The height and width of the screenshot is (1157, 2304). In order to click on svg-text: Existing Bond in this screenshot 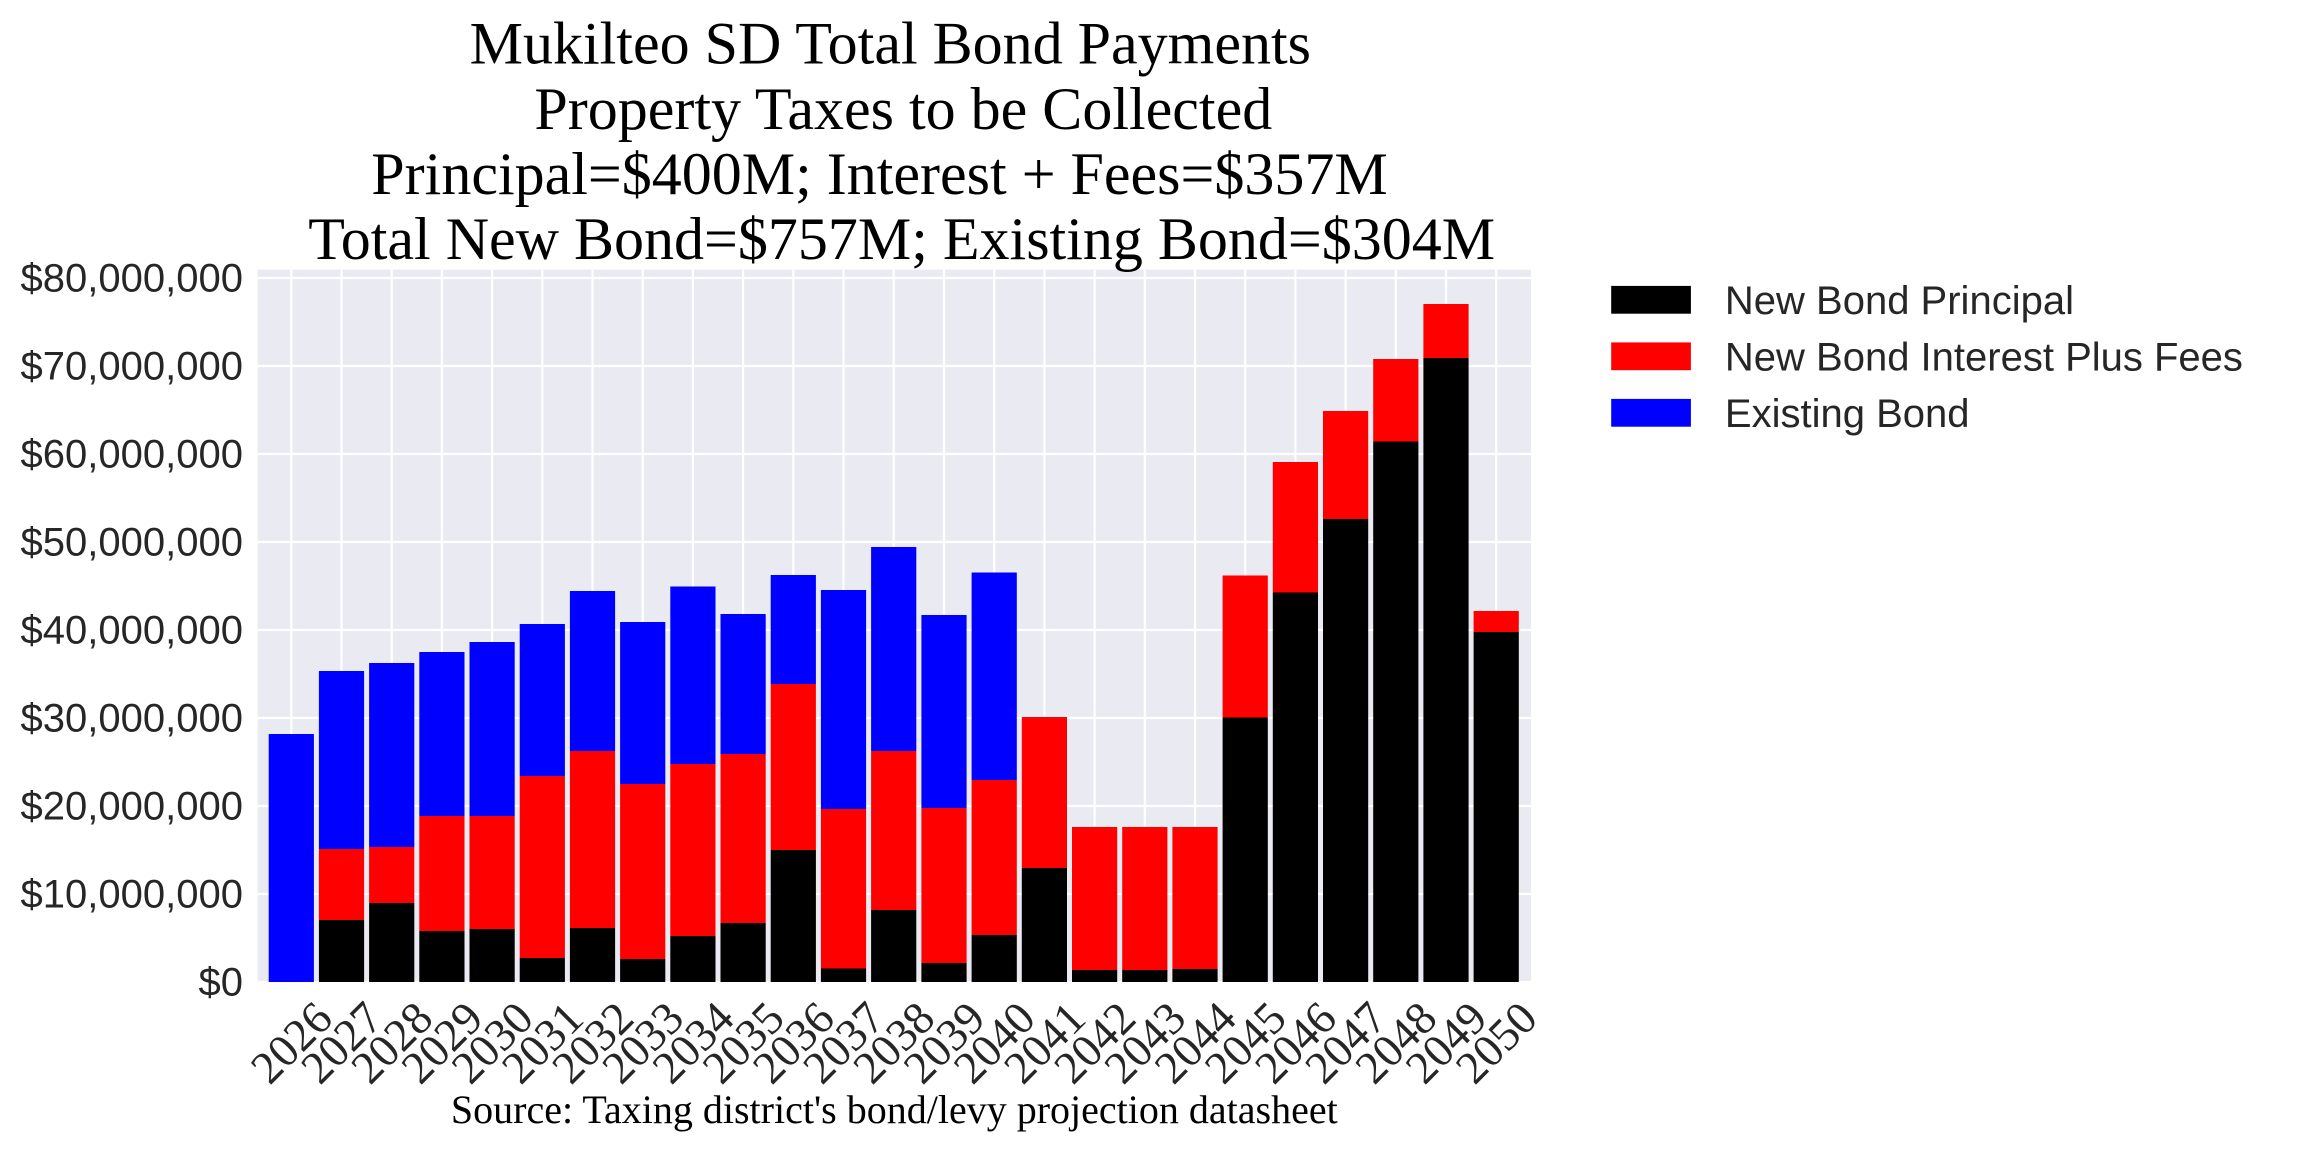, I will do `click(1847, 414)`.